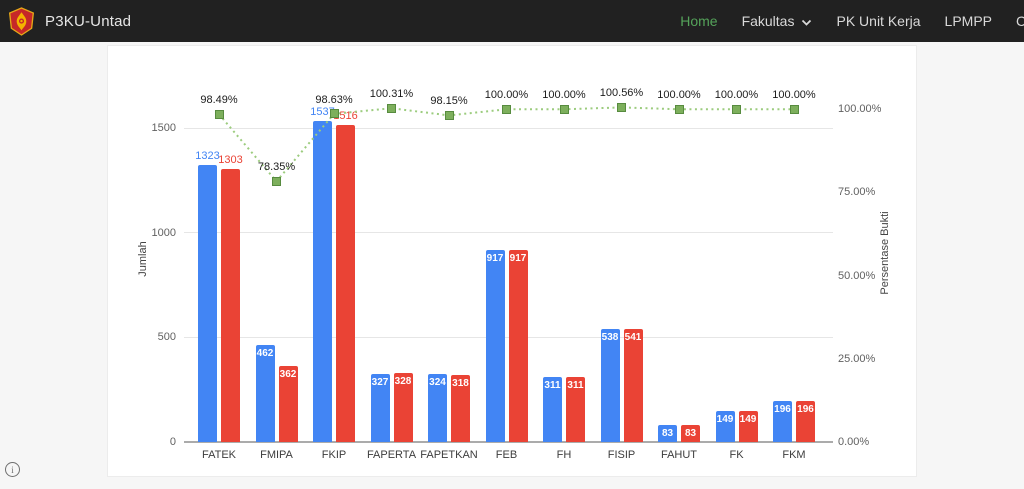 Image resolution: width=1024 pixels, height=489 pixels. I want to click on left-axis-tick-label: 1000, so click(163, 232).